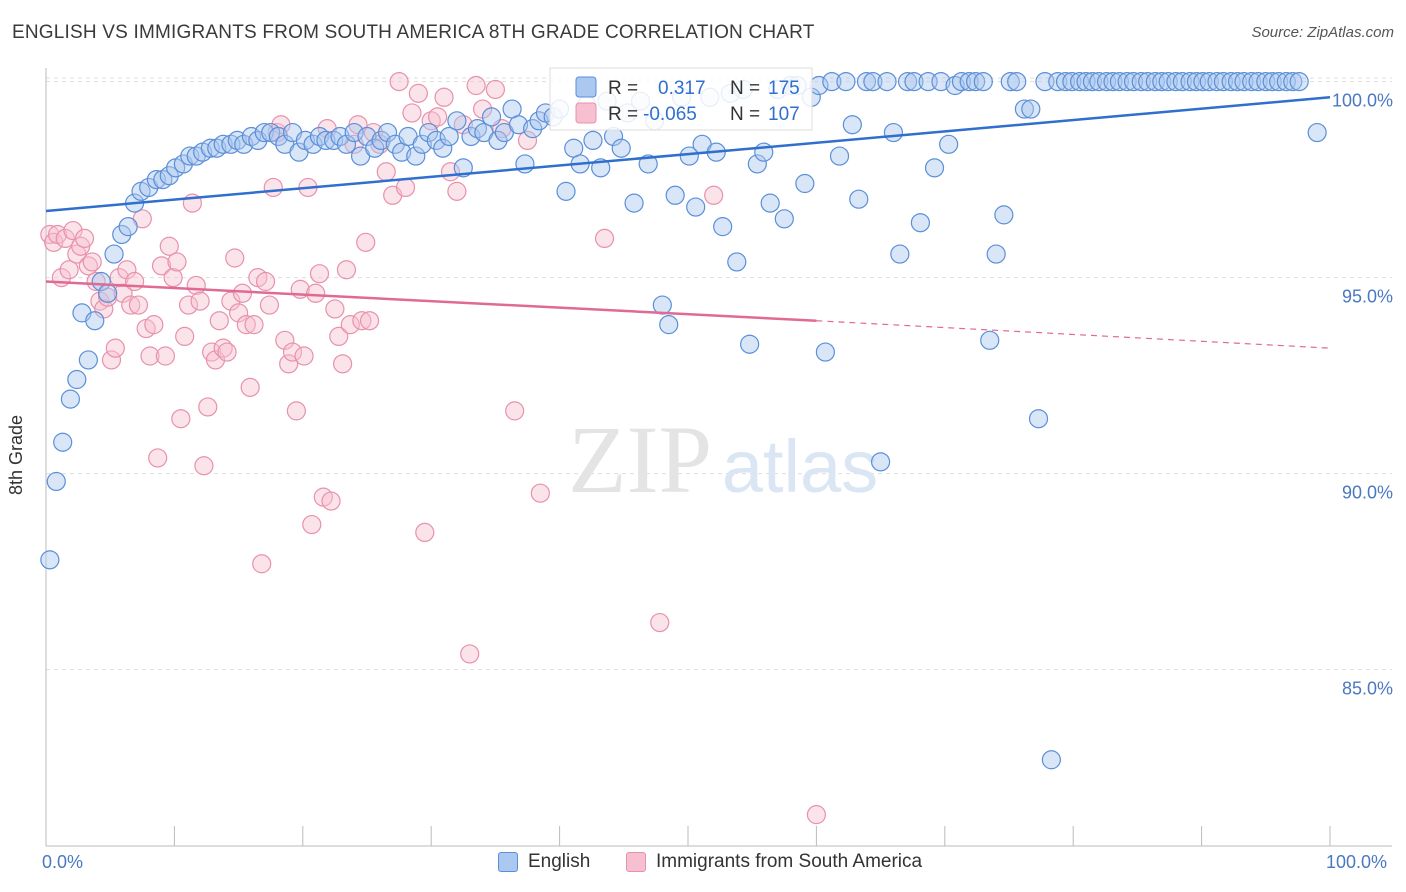 The image size is (1406, 892). What do you see at coordinates (1367, 493) in the screenshot?
I see `y-tick-label: 90.0%` at bounding box center [1367, 493].